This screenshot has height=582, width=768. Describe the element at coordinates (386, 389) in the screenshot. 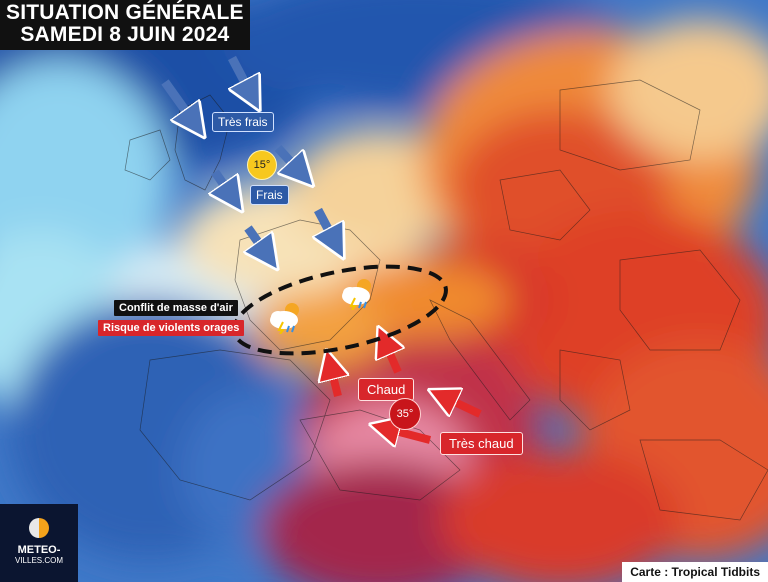

I see `chaud-label: Chaud` at that location.